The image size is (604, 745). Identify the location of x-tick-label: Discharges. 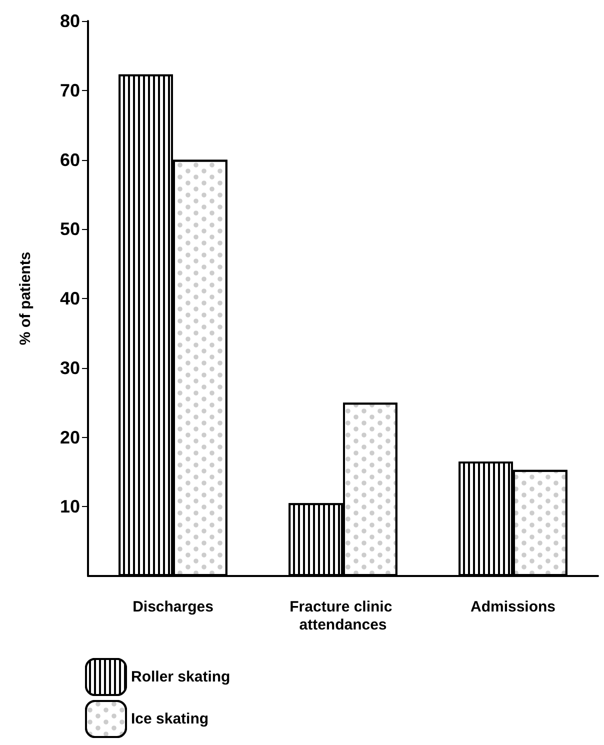
(173, 607).